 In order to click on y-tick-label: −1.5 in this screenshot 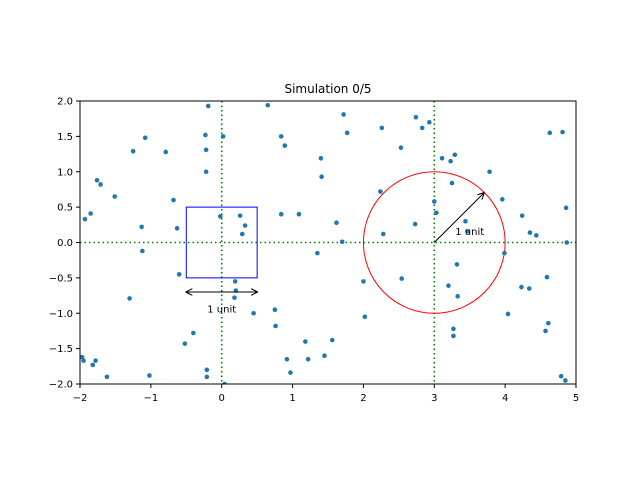, I will do `click(61, 349)`.